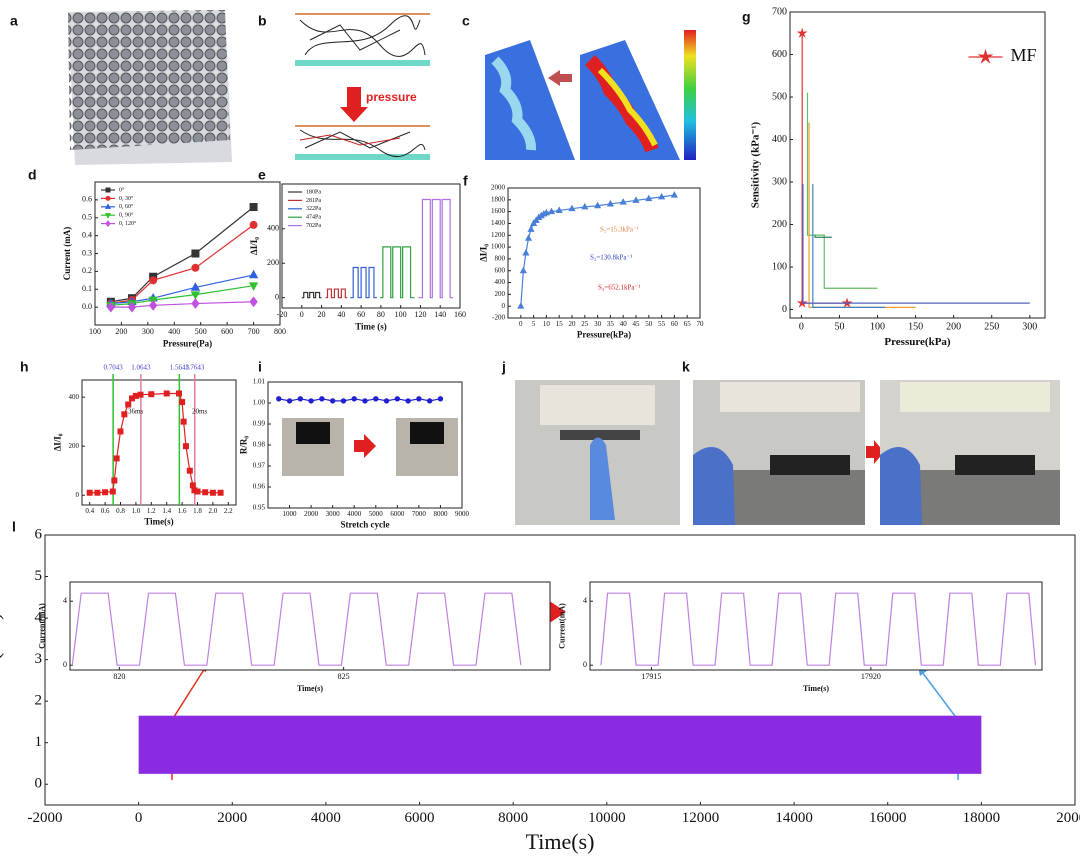 The image size is (1080, 868). Describe the element at coordinates (598, 324) in the screenshot. I see `x-tick-label: 30` at that location.